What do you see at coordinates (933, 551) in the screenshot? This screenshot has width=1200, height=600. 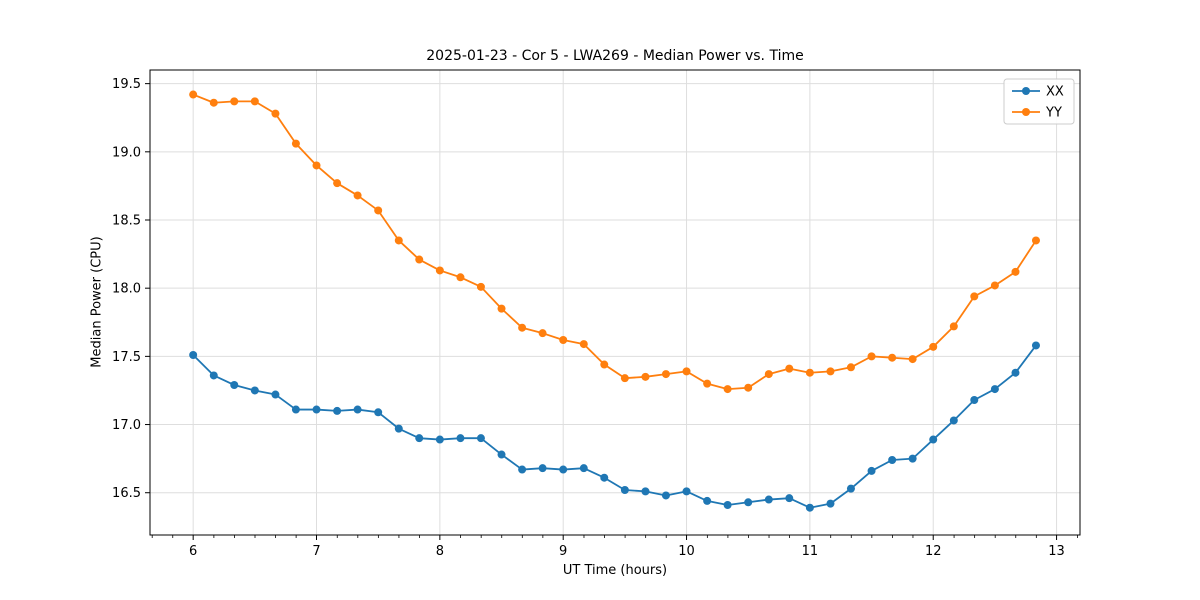 I see `x-tick-label: 12` at bounding box center [933, 551].